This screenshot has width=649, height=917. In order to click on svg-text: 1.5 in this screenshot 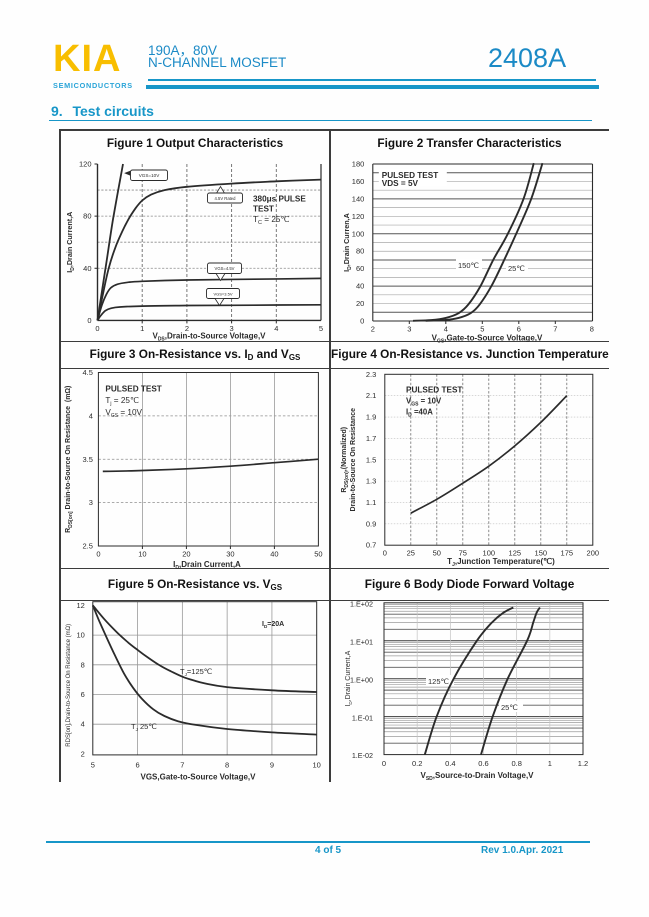, I will do `click(371, 459)`.